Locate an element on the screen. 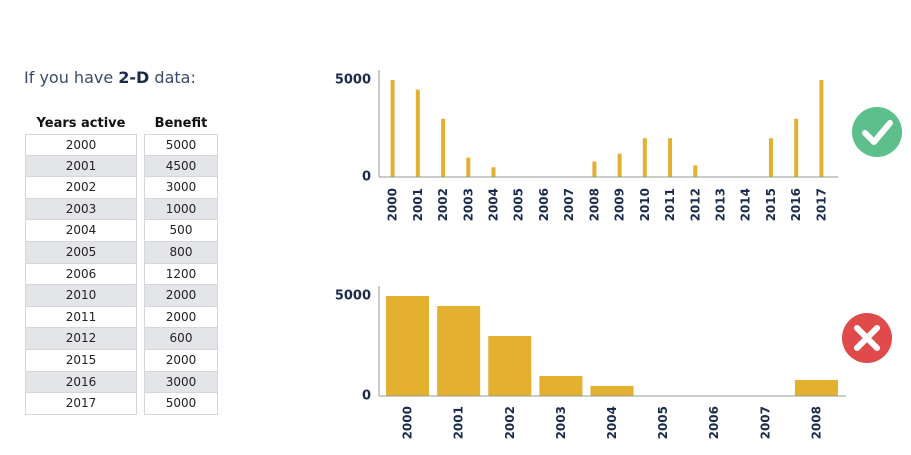 The height and width of the screenshot is (455, 911). table-cell: 2012 is located at coordinates (81, 339).